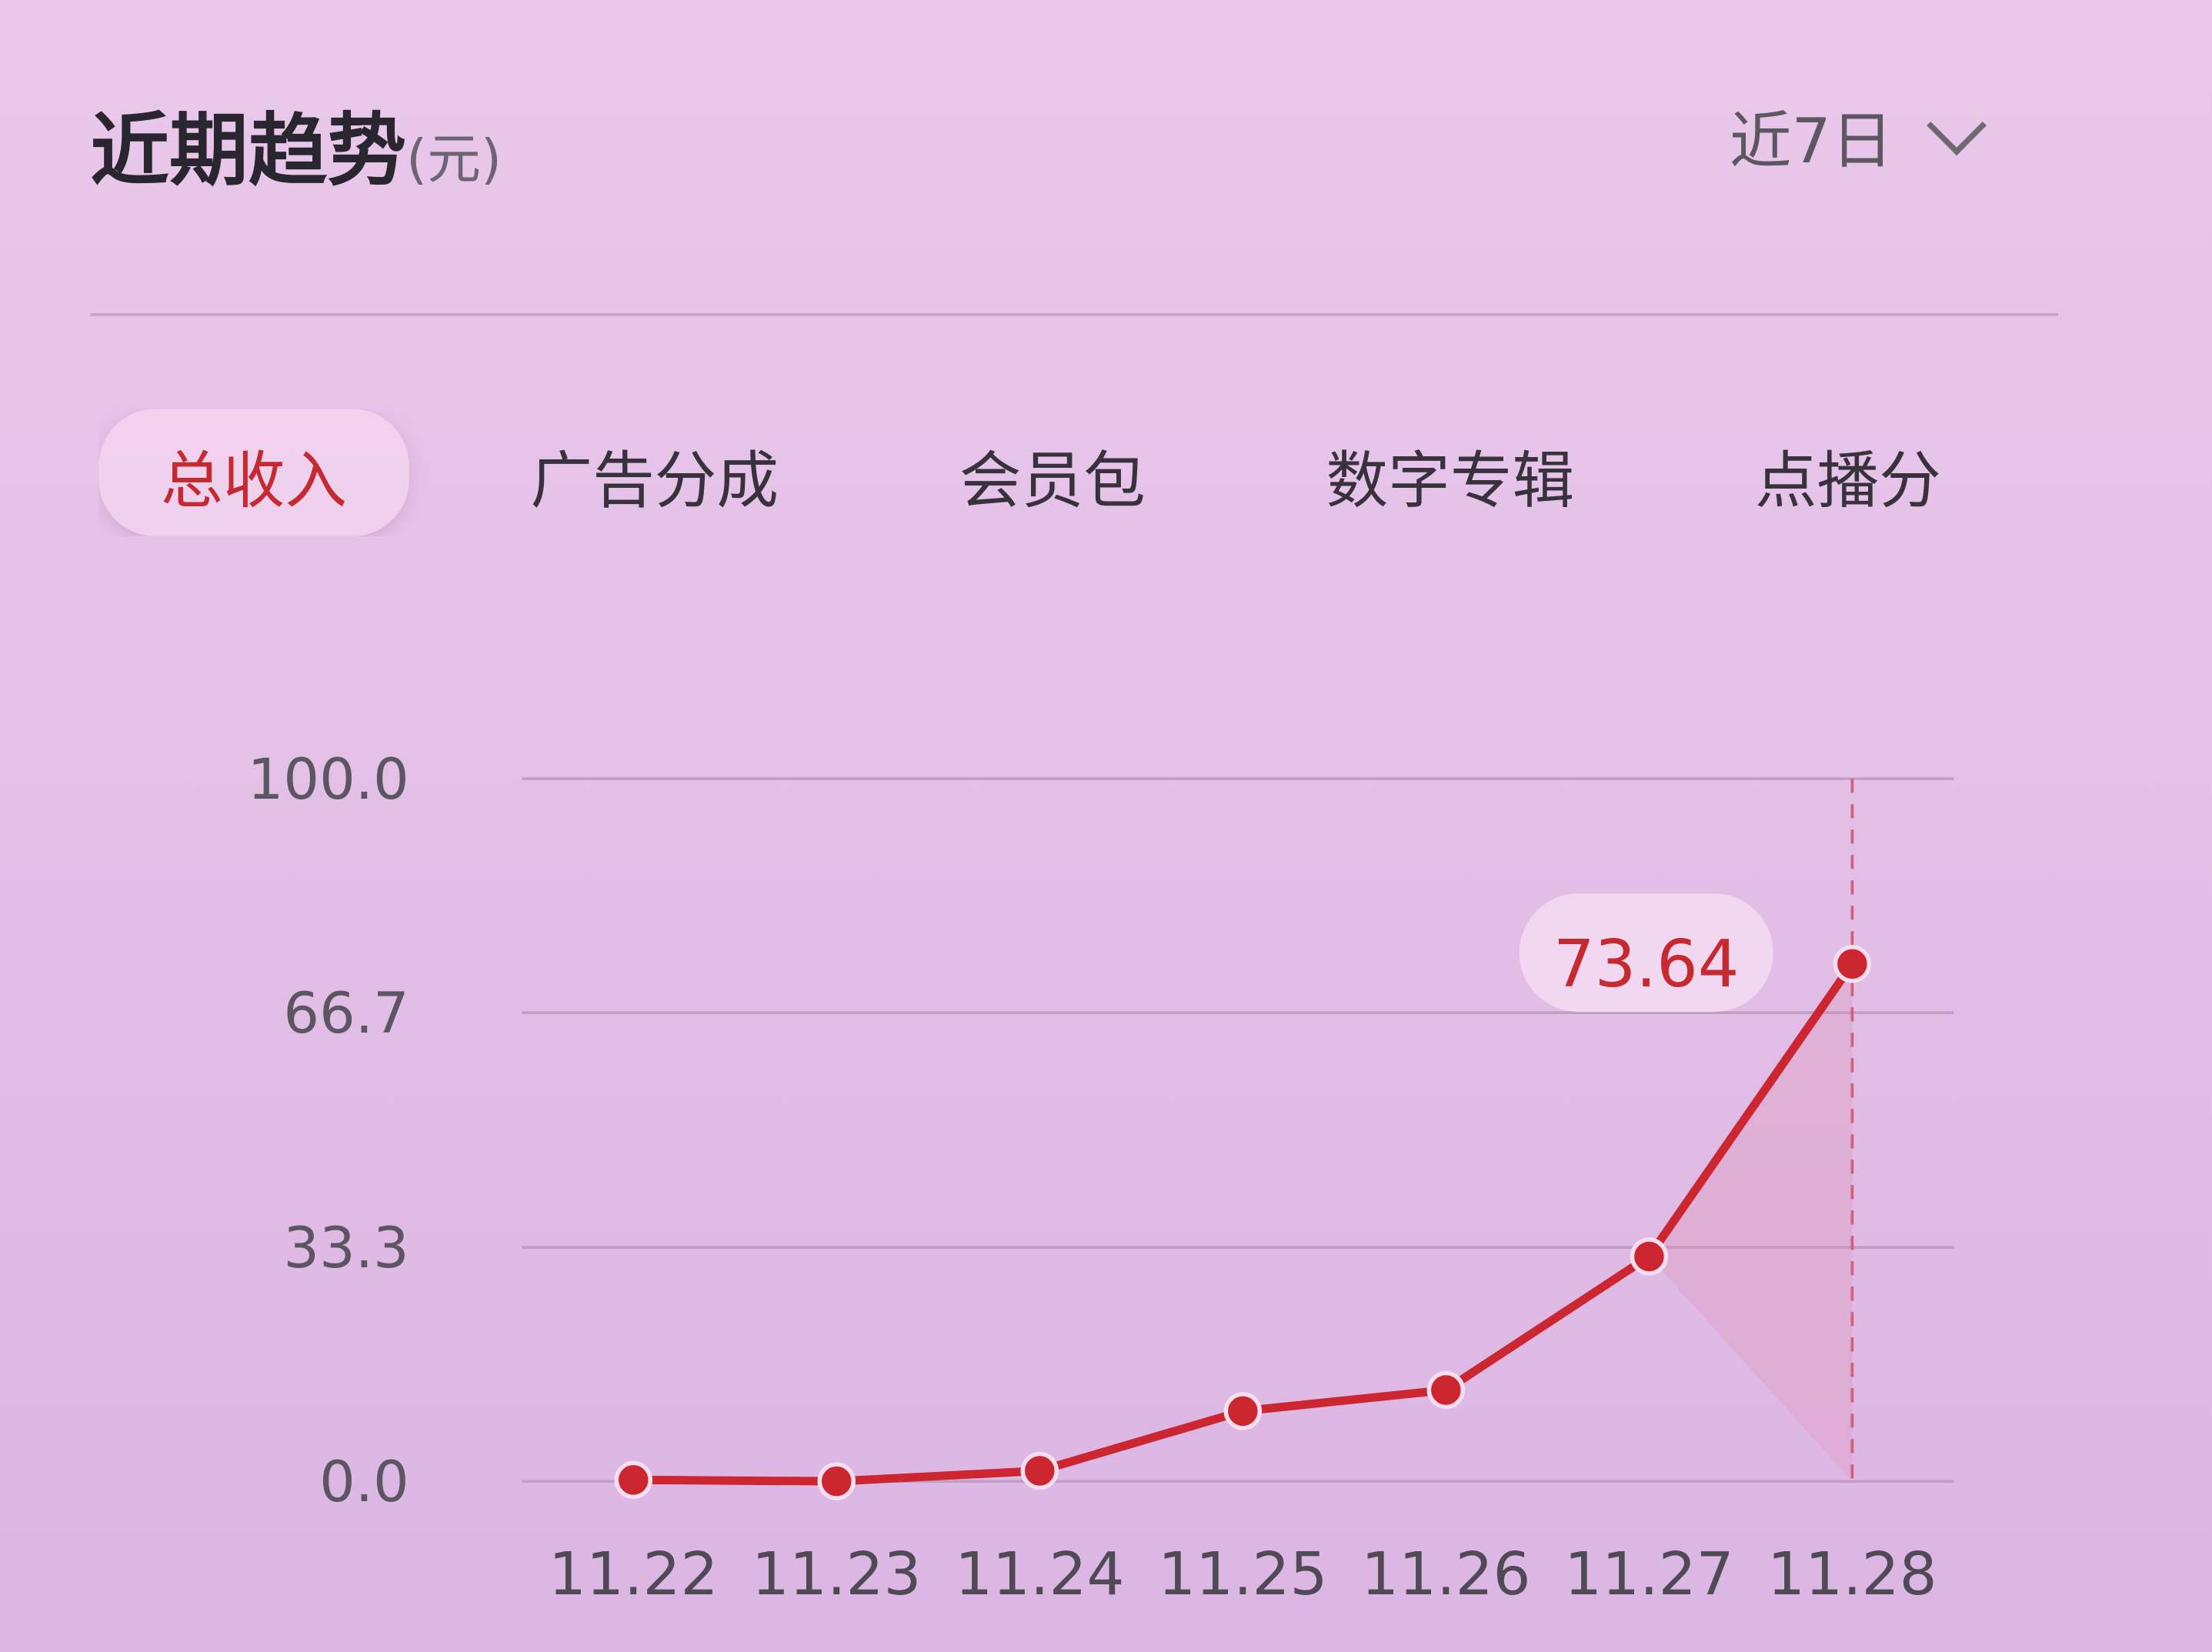  I want to click on value-tooltip-label: 73.64, so click(1646, 964).